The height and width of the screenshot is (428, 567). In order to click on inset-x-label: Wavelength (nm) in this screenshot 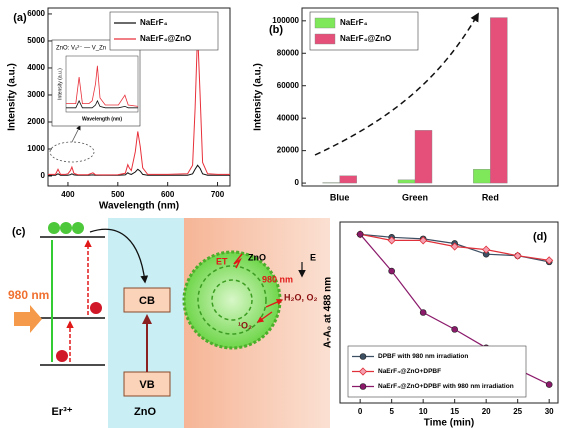, I will do `click(102, 119)`.